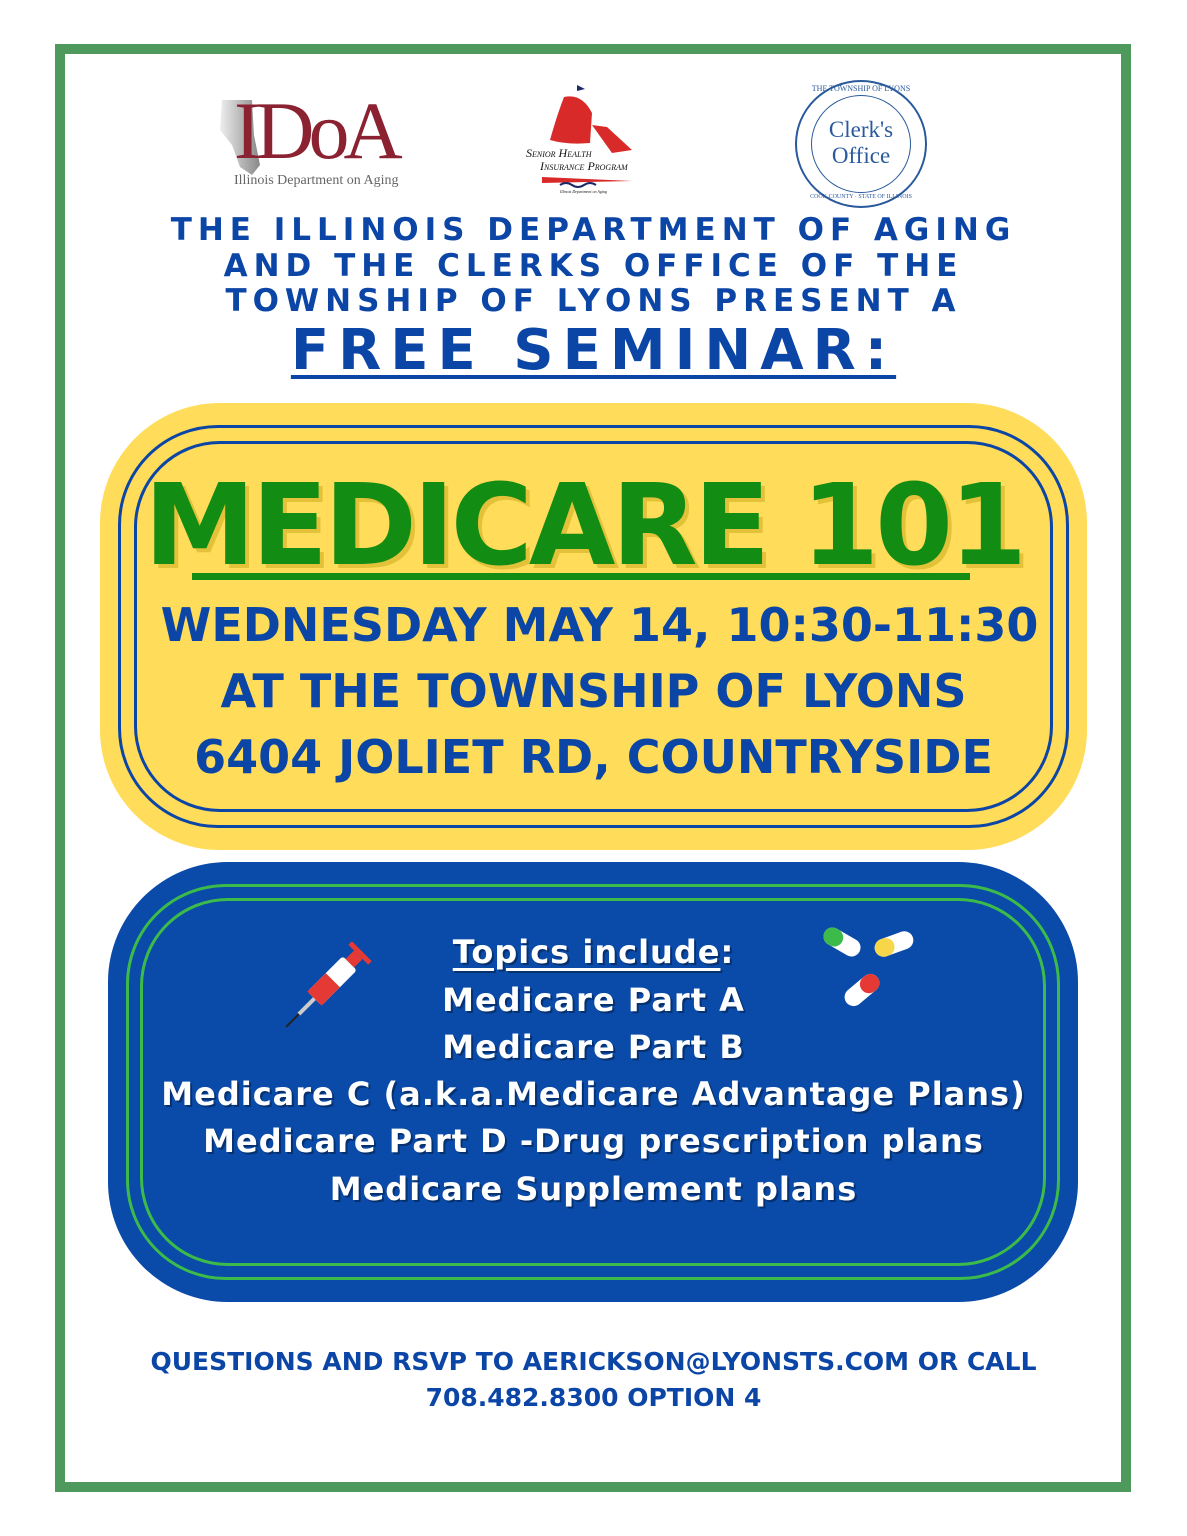 This screenshot has width=1187, height=1536. Describe the element at coordinates (584, 166) in the screenshot. I see `ship-line2: Insurance Program` at that location.